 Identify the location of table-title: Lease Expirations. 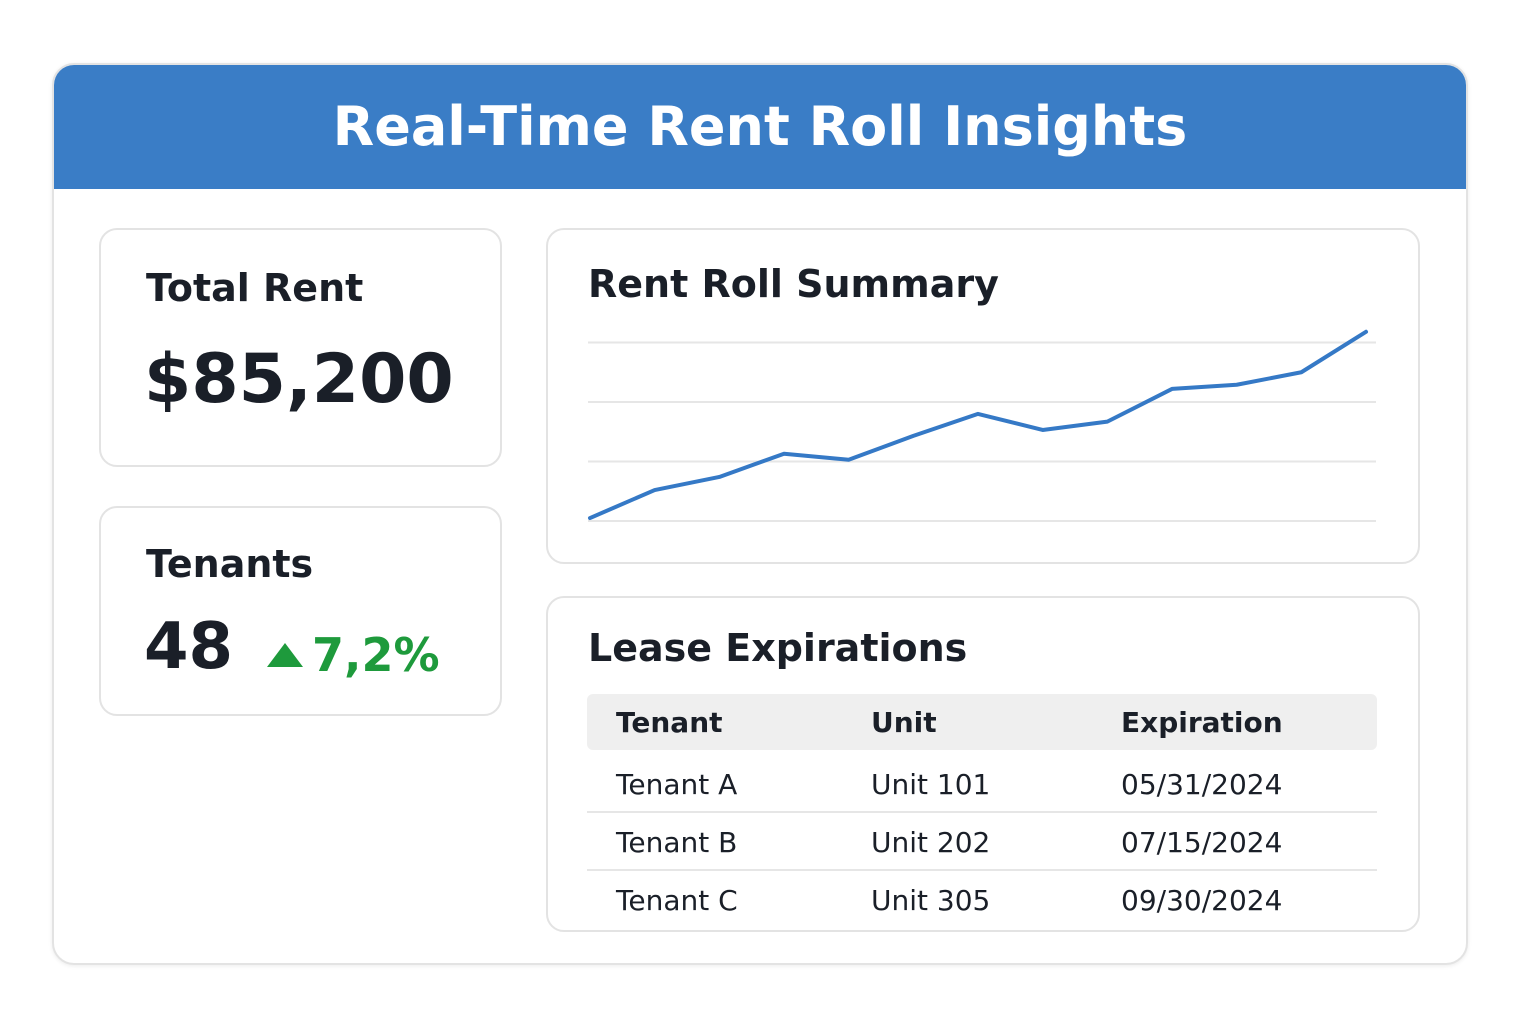
(778, 648).